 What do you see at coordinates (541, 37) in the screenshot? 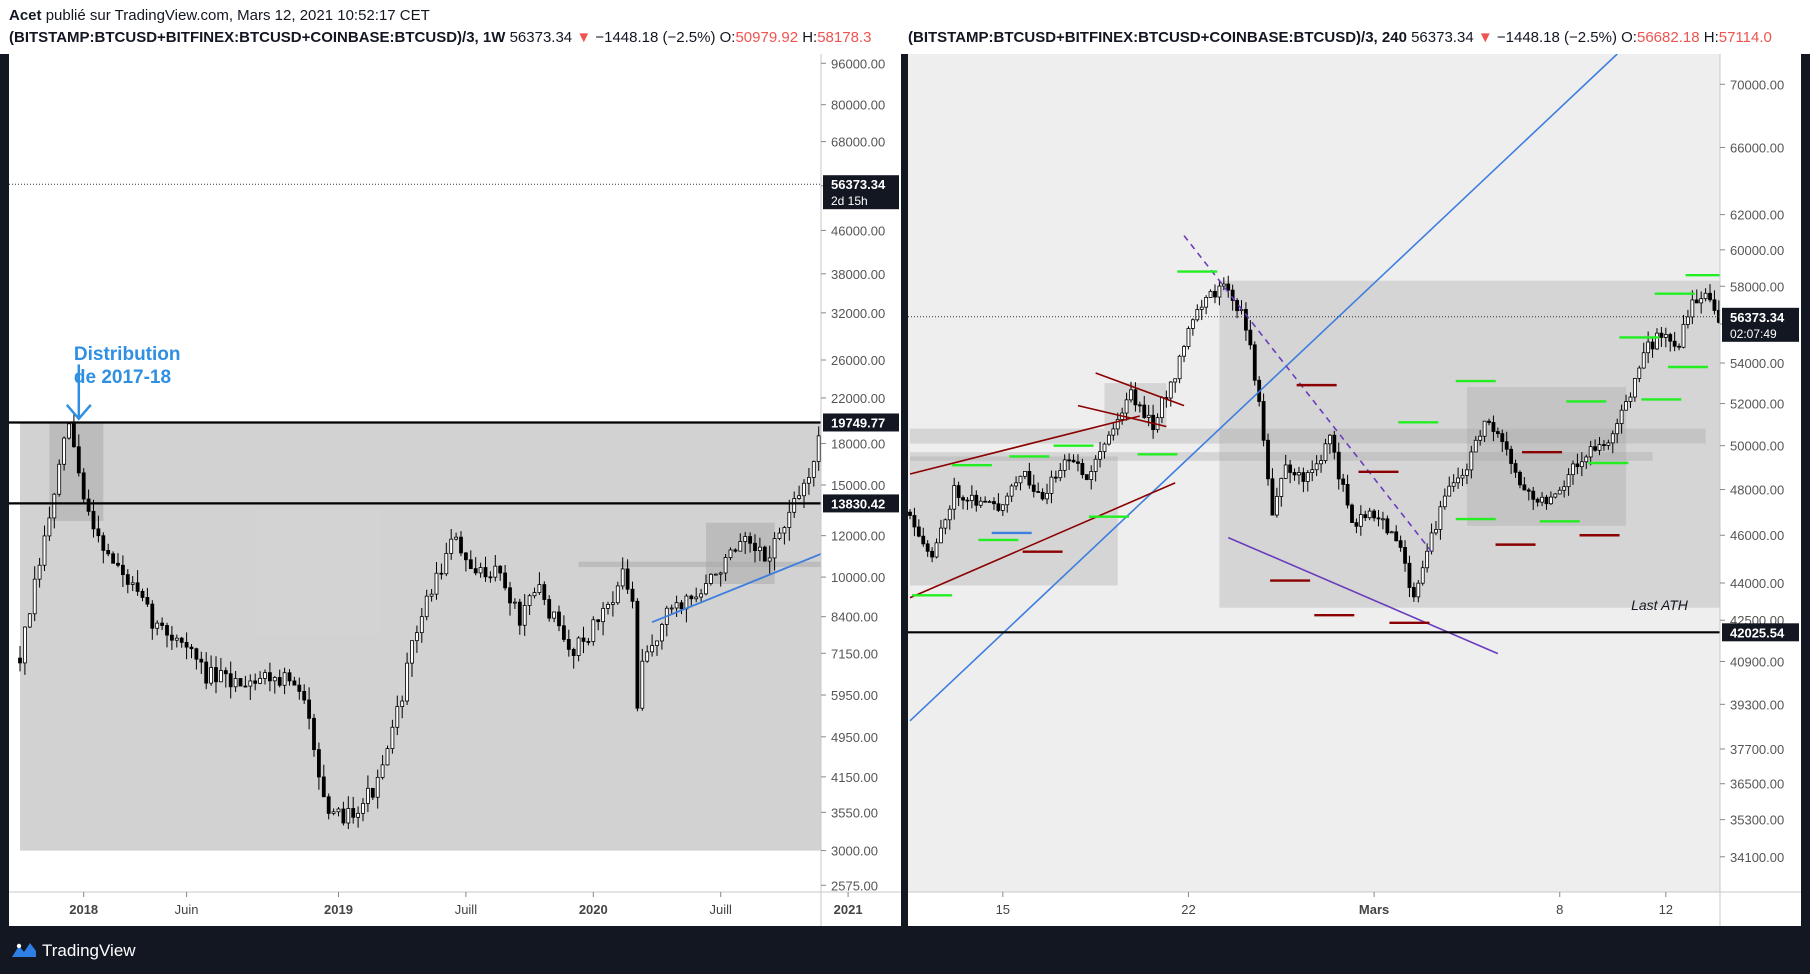
I see `last-price: 56373.34` at bounding box center [541, 37].